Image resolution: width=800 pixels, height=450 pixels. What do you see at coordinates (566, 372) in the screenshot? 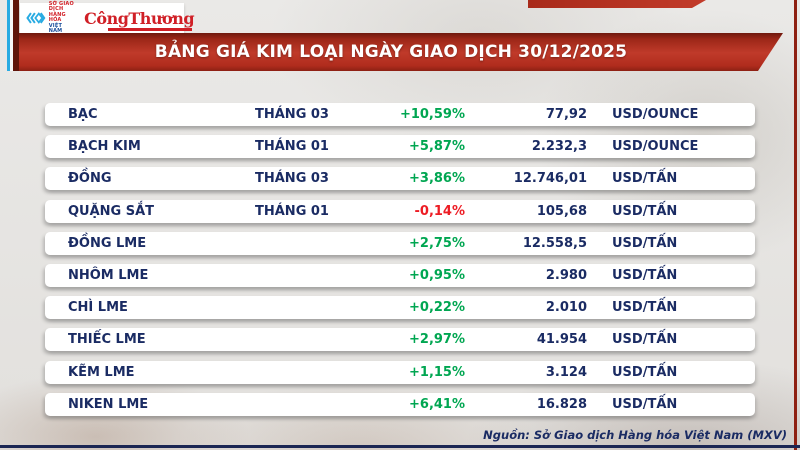
I see `price-value: 3.124` at bounding box center [566, 372].